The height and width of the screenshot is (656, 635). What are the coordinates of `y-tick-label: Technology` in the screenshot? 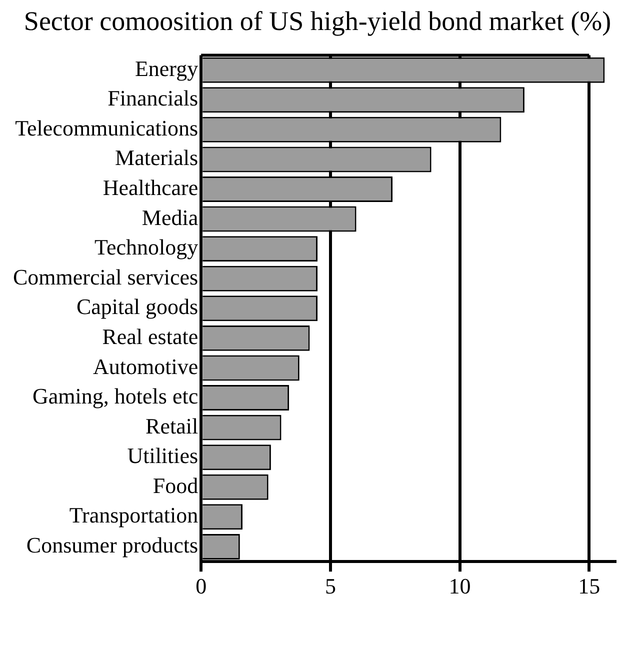 It's located at (146, 247).